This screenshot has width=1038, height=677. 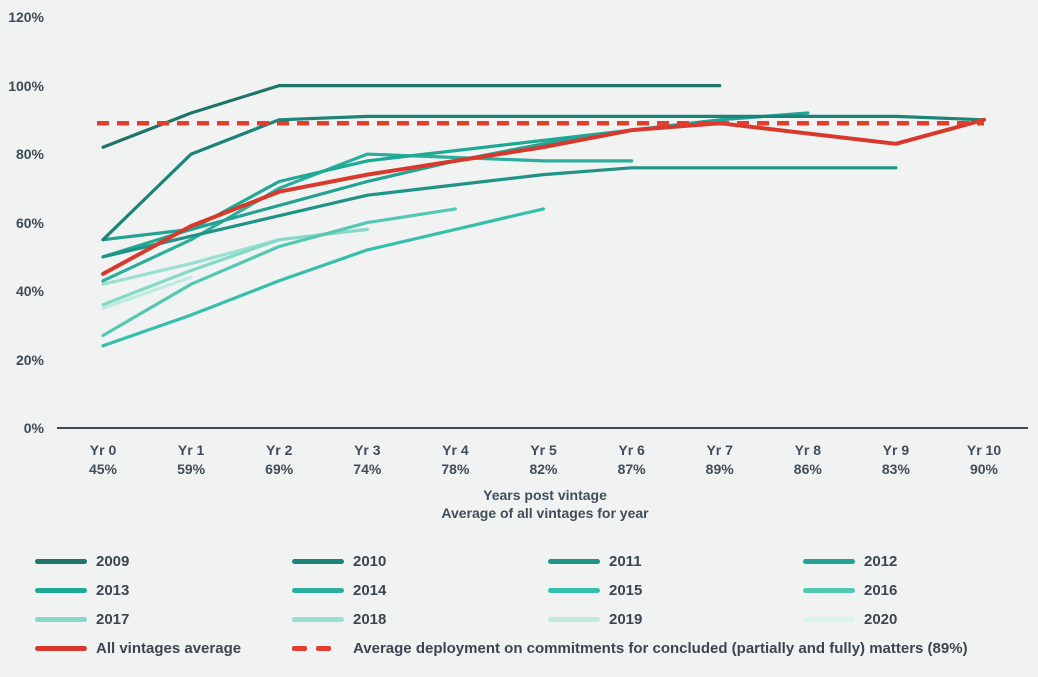 I want to click on legend-swatch-2018, so click(x=318, y=619).